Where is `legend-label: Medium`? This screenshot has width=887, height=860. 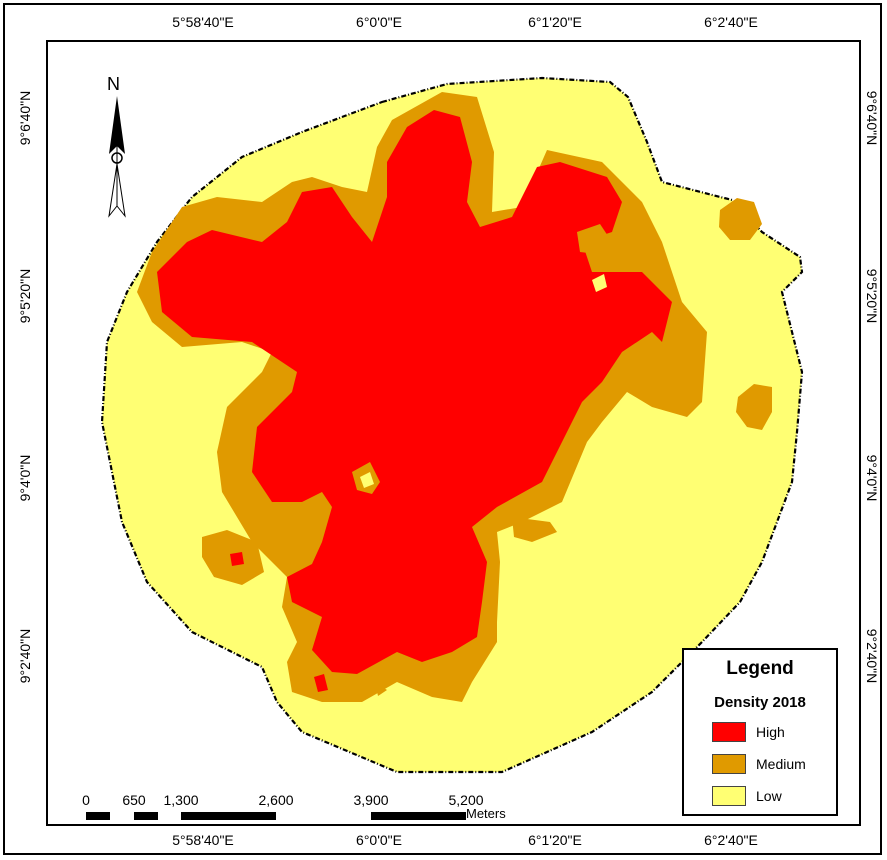
legend-label: Medium is located at coordinates (781, 764).